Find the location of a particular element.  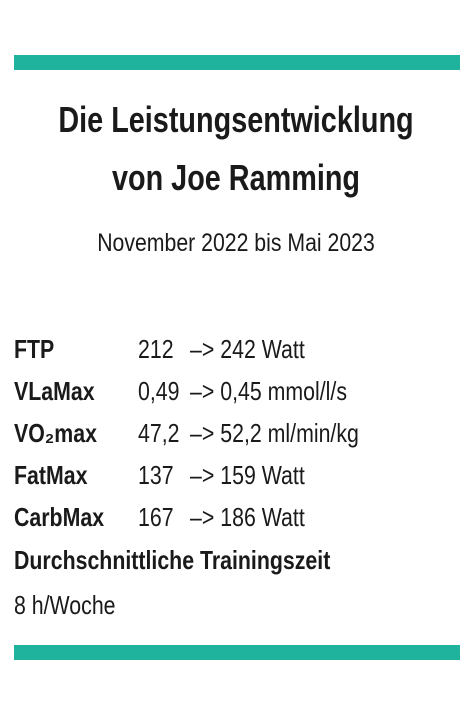

top-rule is located at coordinates (237, 62).